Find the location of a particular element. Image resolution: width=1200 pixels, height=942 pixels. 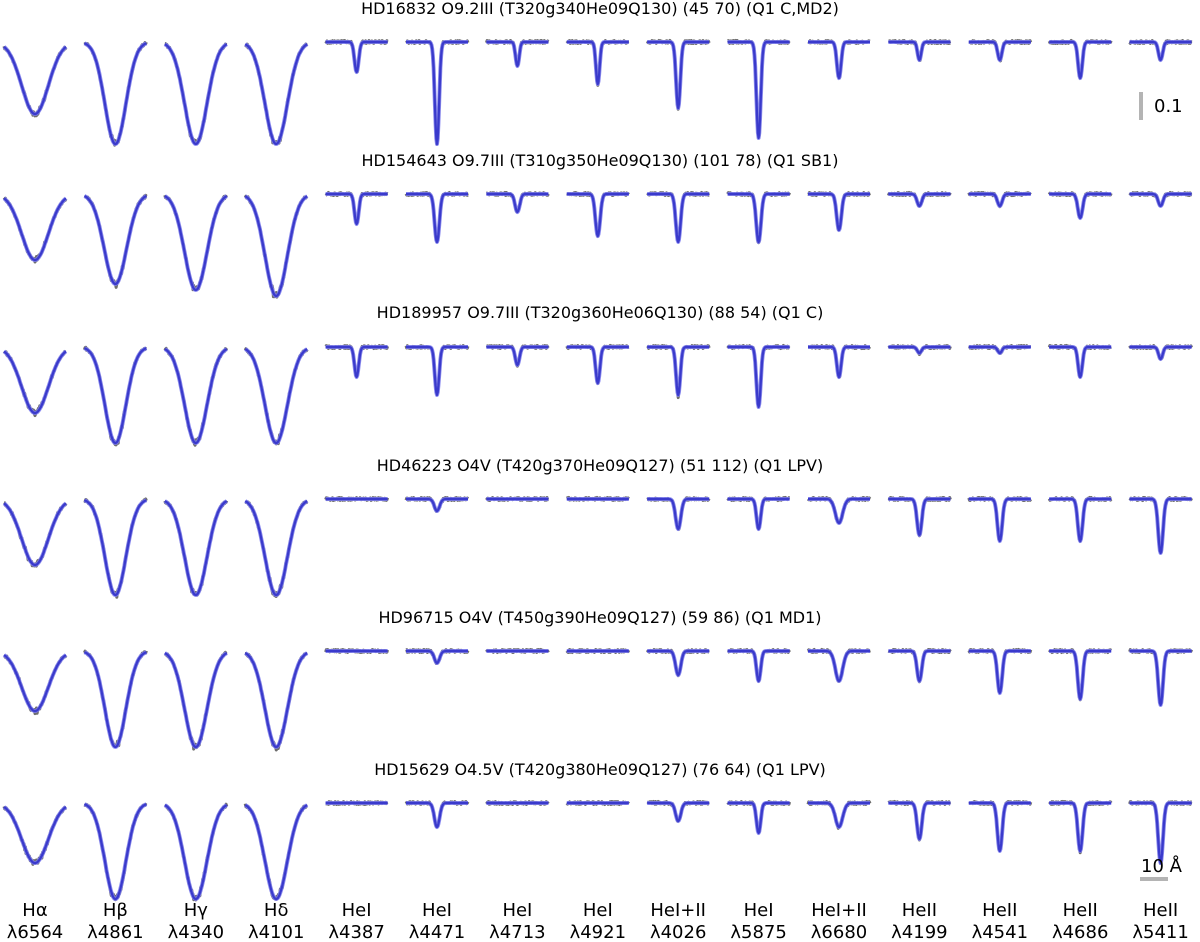

line-name-label: HeI+II is located at coordinates (839, 910).